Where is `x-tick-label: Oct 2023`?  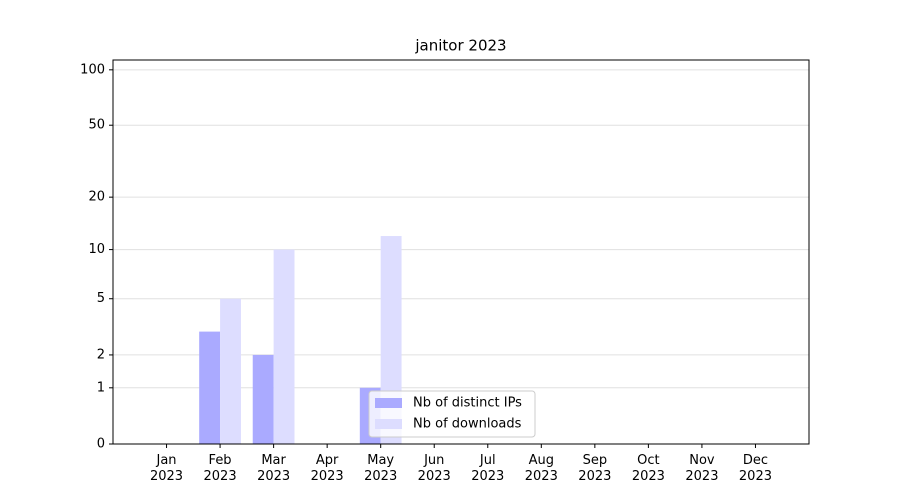
x-tick-label: Oct 2023 is located at coordinates (648, 468).